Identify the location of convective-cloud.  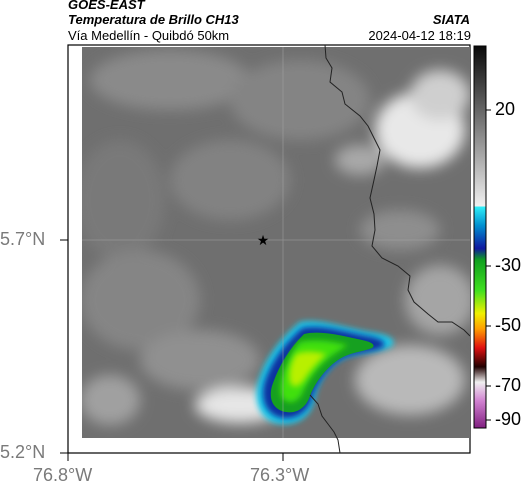
(325, 373).